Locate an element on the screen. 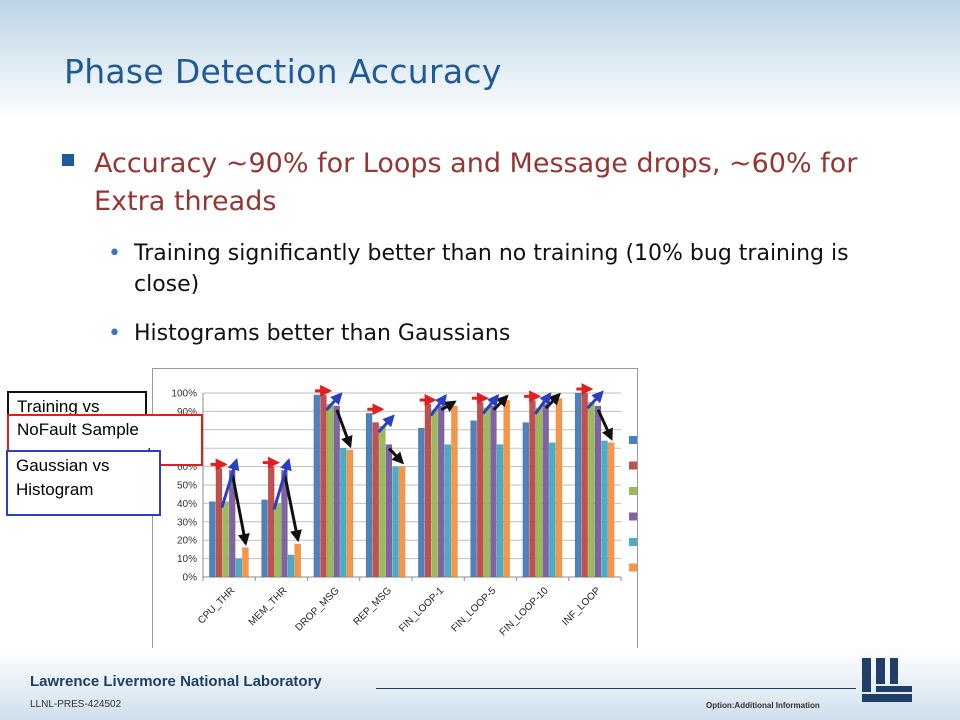 The width and height of the screenshot is (960, 720). footer-doc-id: LLNL-PRES-424502 is located at coordinates (76, 704).